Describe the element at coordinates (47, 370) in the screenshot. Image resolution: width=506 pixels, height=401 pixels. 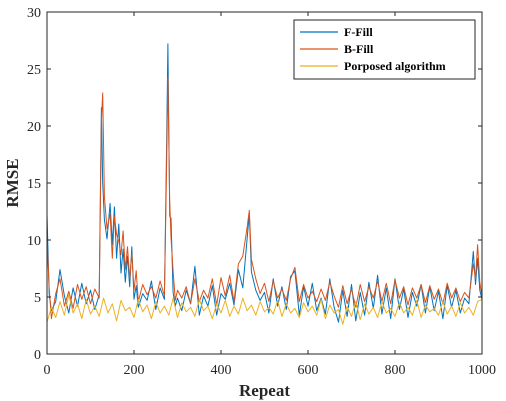
I see `x-tick-label: 0` at that location.